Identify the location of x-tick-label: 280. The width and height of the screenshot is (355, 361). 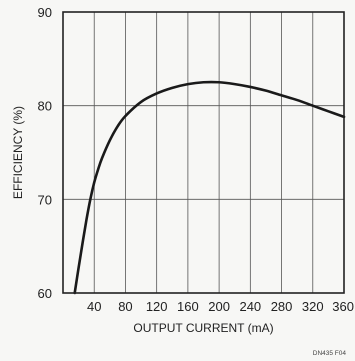
(282, 306).